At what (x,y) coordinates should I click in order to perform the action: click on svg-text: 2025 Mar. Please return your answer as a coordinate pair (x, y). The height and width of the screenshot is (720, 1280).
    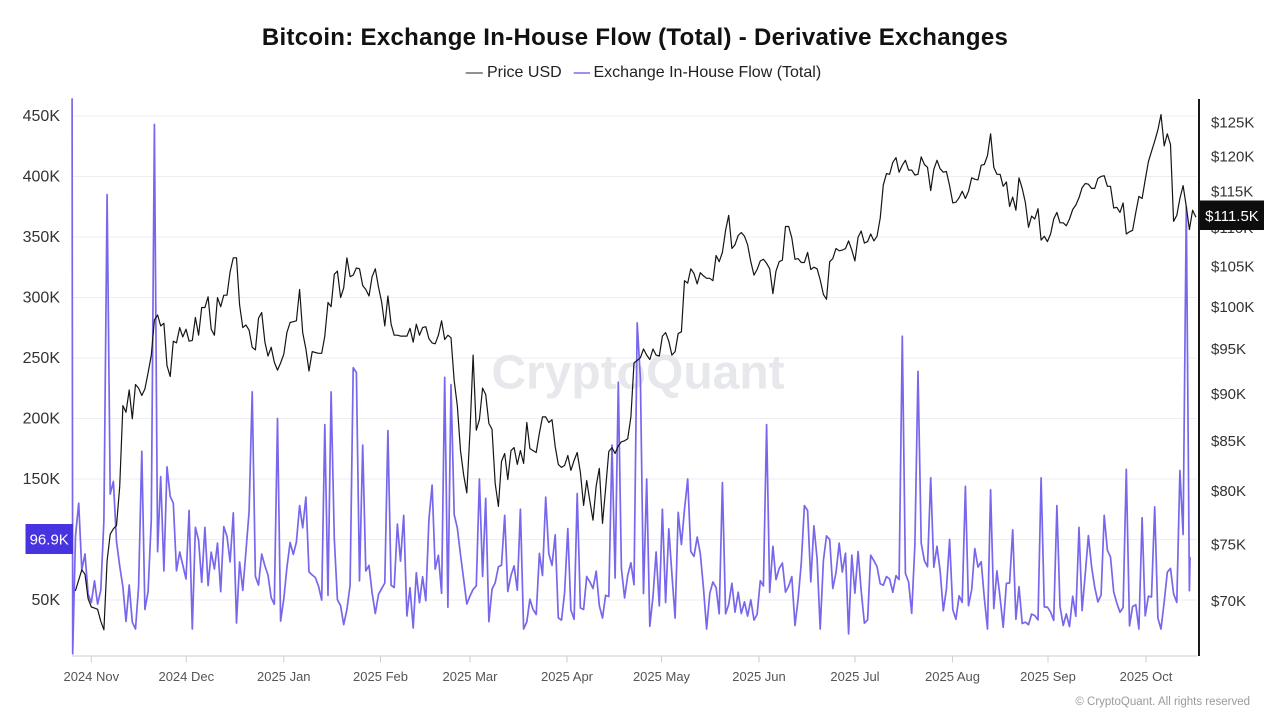
    Looking at the image, I should click on (471, 676).